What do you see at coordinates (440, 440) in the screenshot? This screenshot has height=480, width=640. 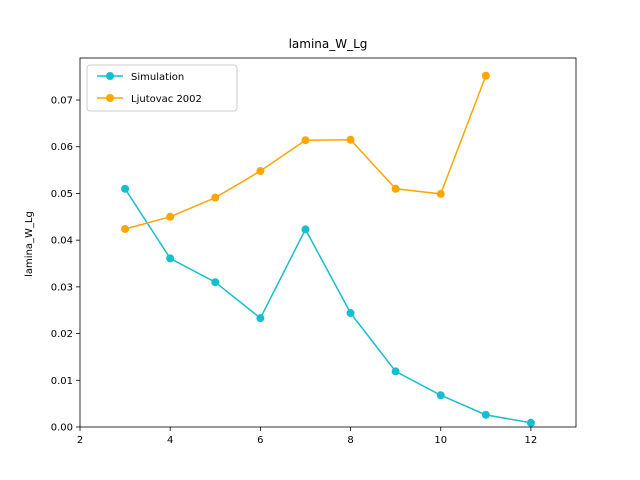 I see `x-tick-label: 10` at bounding box center [440, 440].